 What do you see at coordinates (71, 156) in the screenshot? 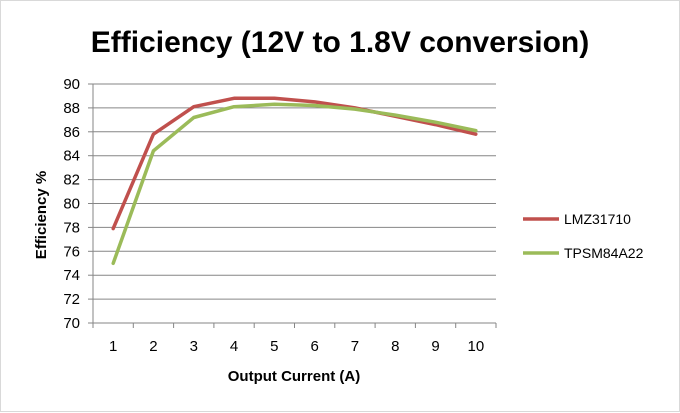
I see `y-tick-label: 84` at bounding box center [71, 156].